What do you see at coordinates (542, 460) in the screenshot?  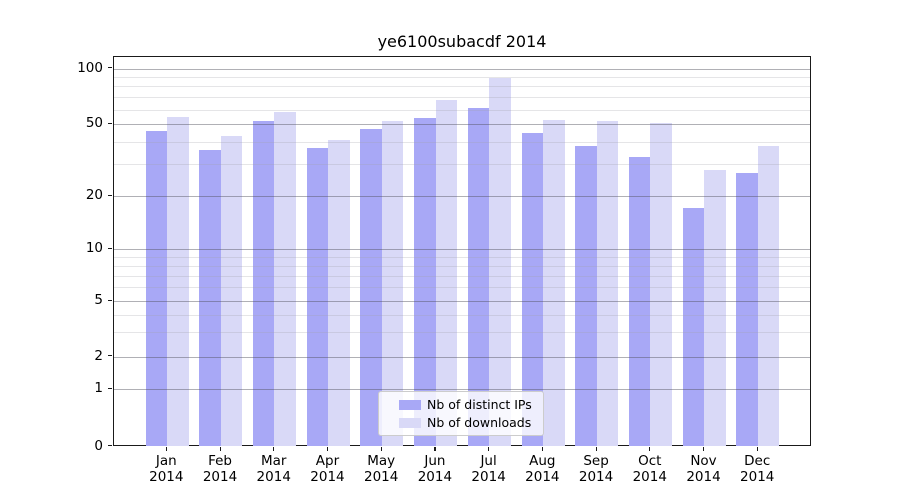 I see `x-axis-label-month: Aug` at bounding box center [542, 460].